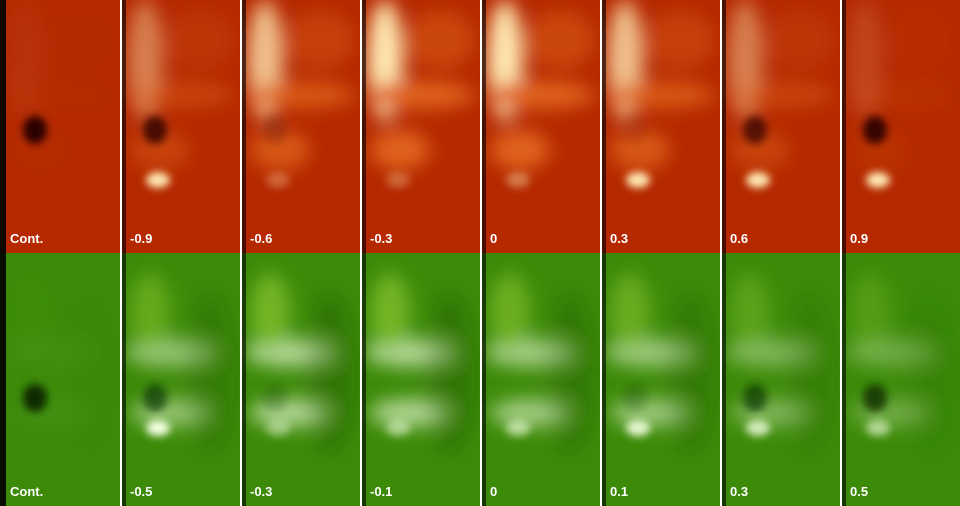 The height and width of the screenshot is (506, 960). Describe the element at coordinates (493, 238) in the screenshot. I see `panel-label: 0` at that location.